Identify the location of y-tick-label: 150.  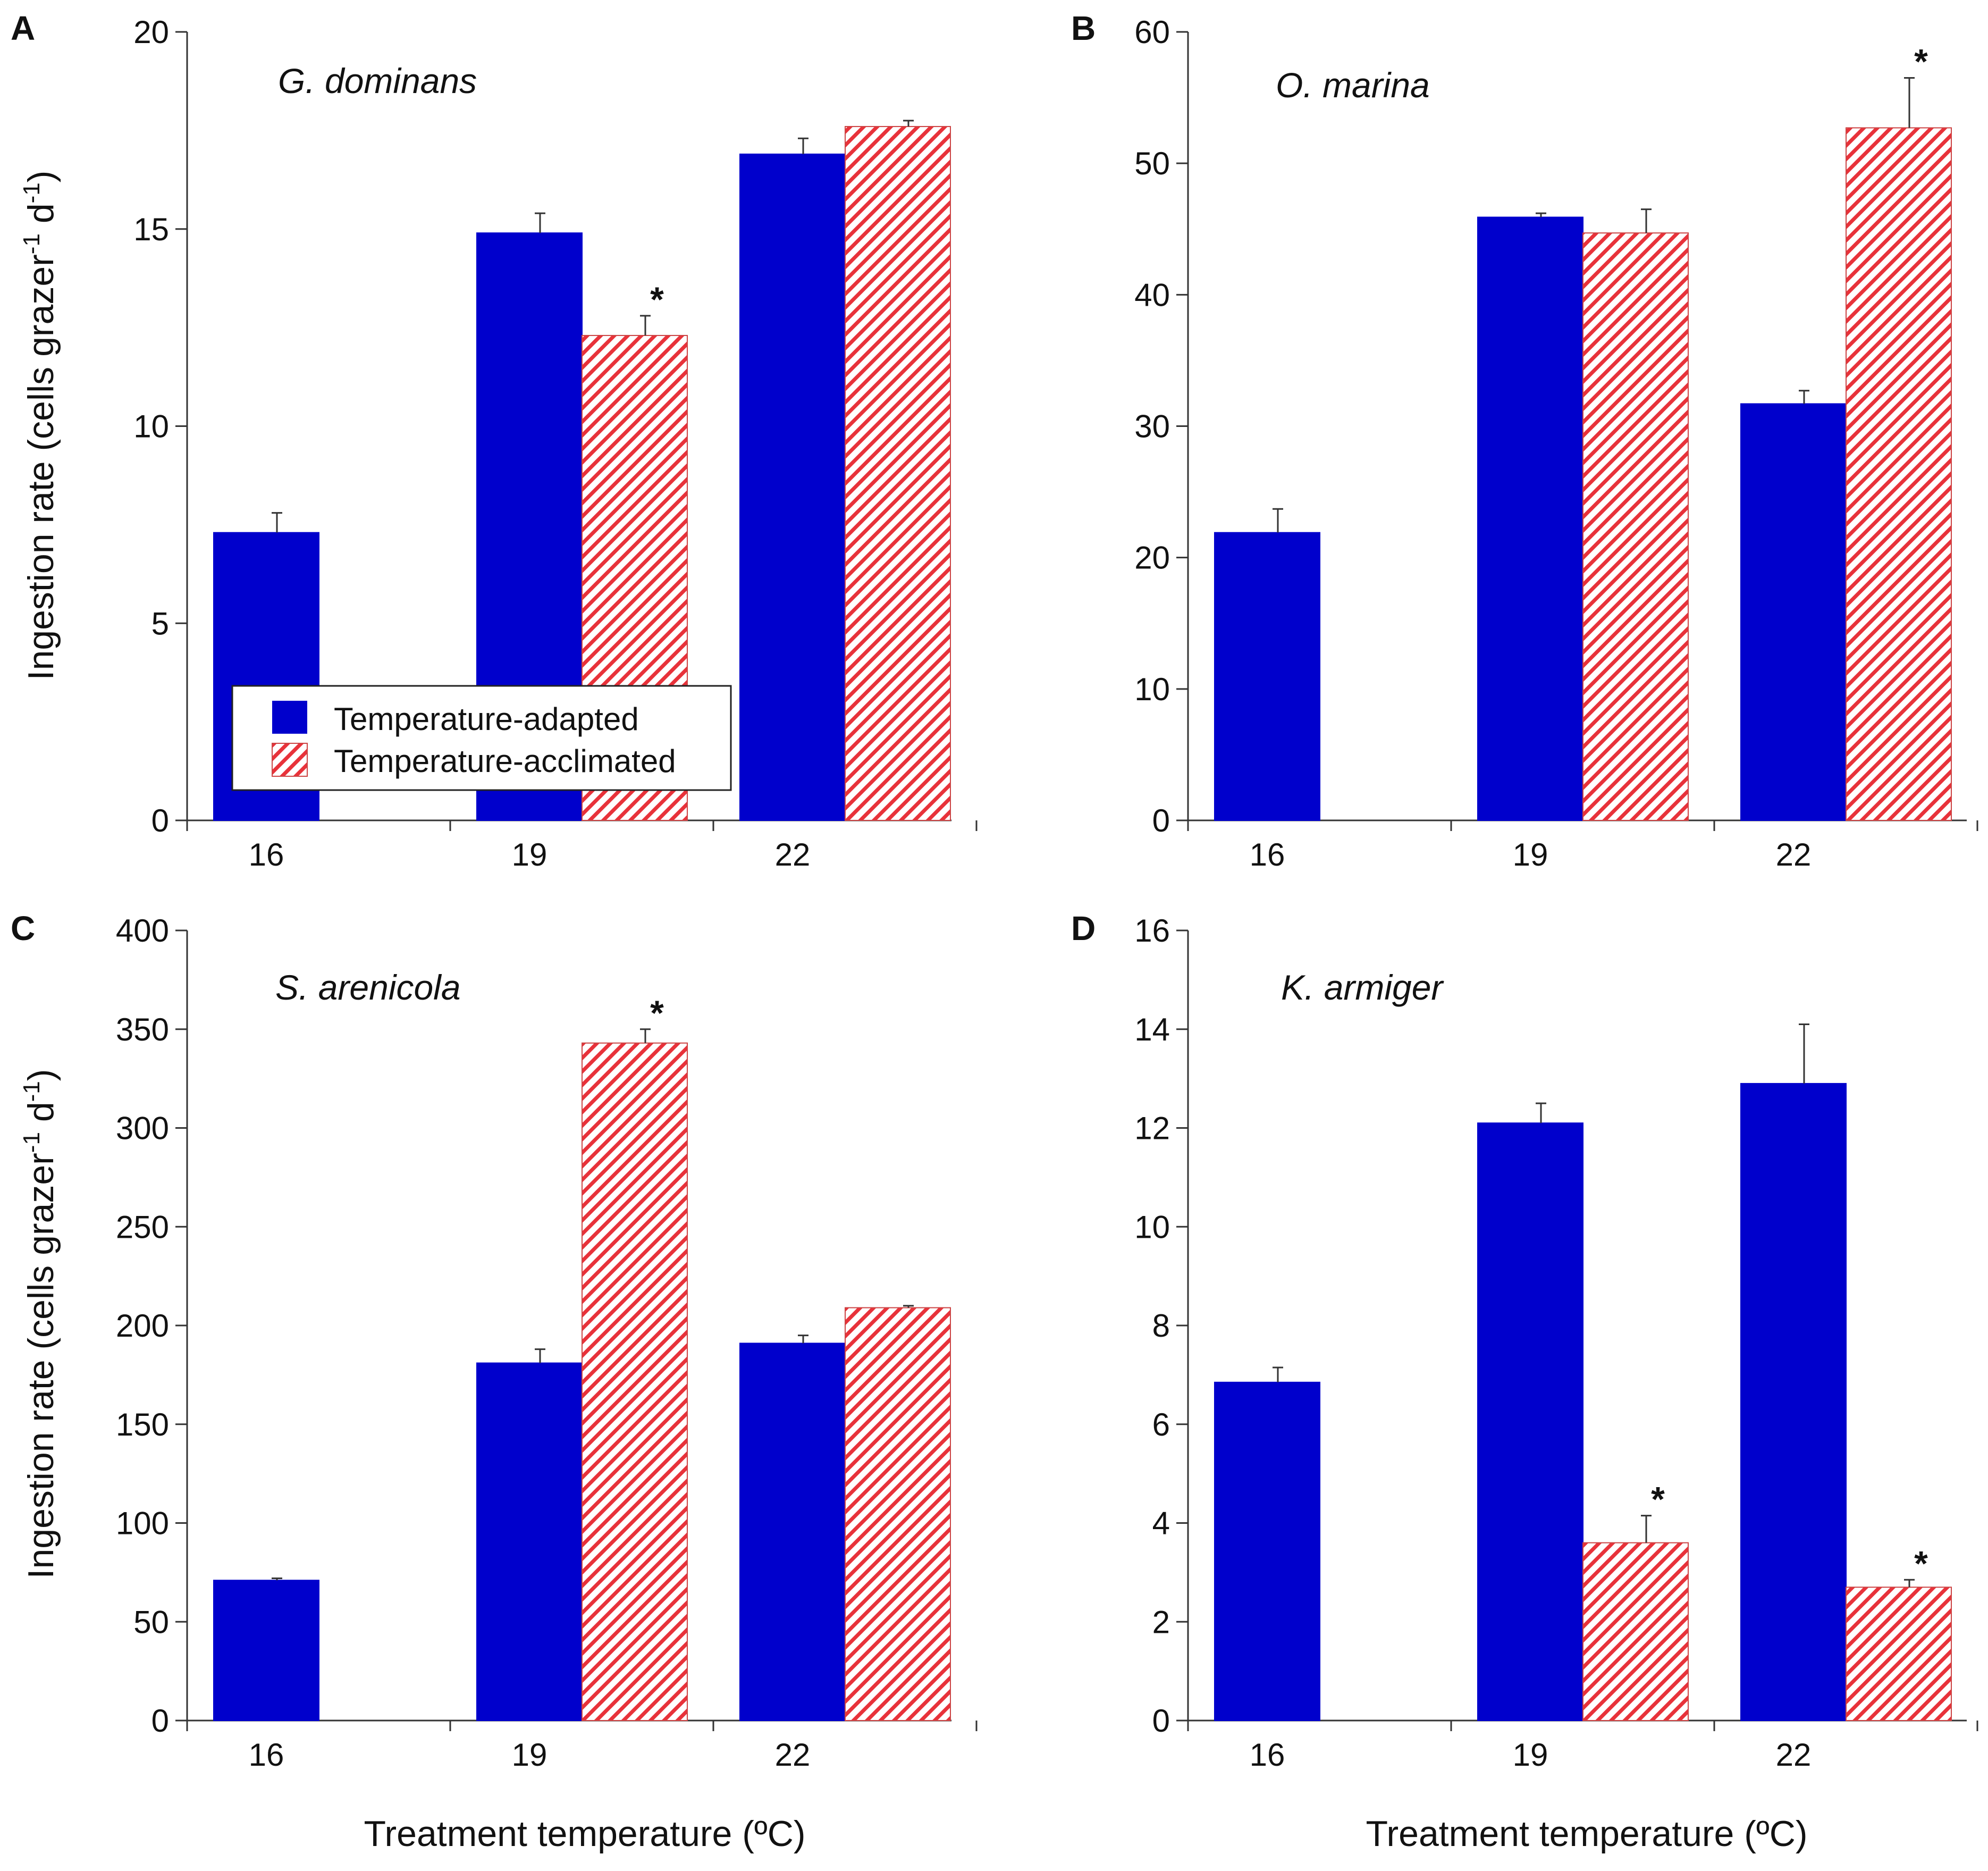
(142, 1424).